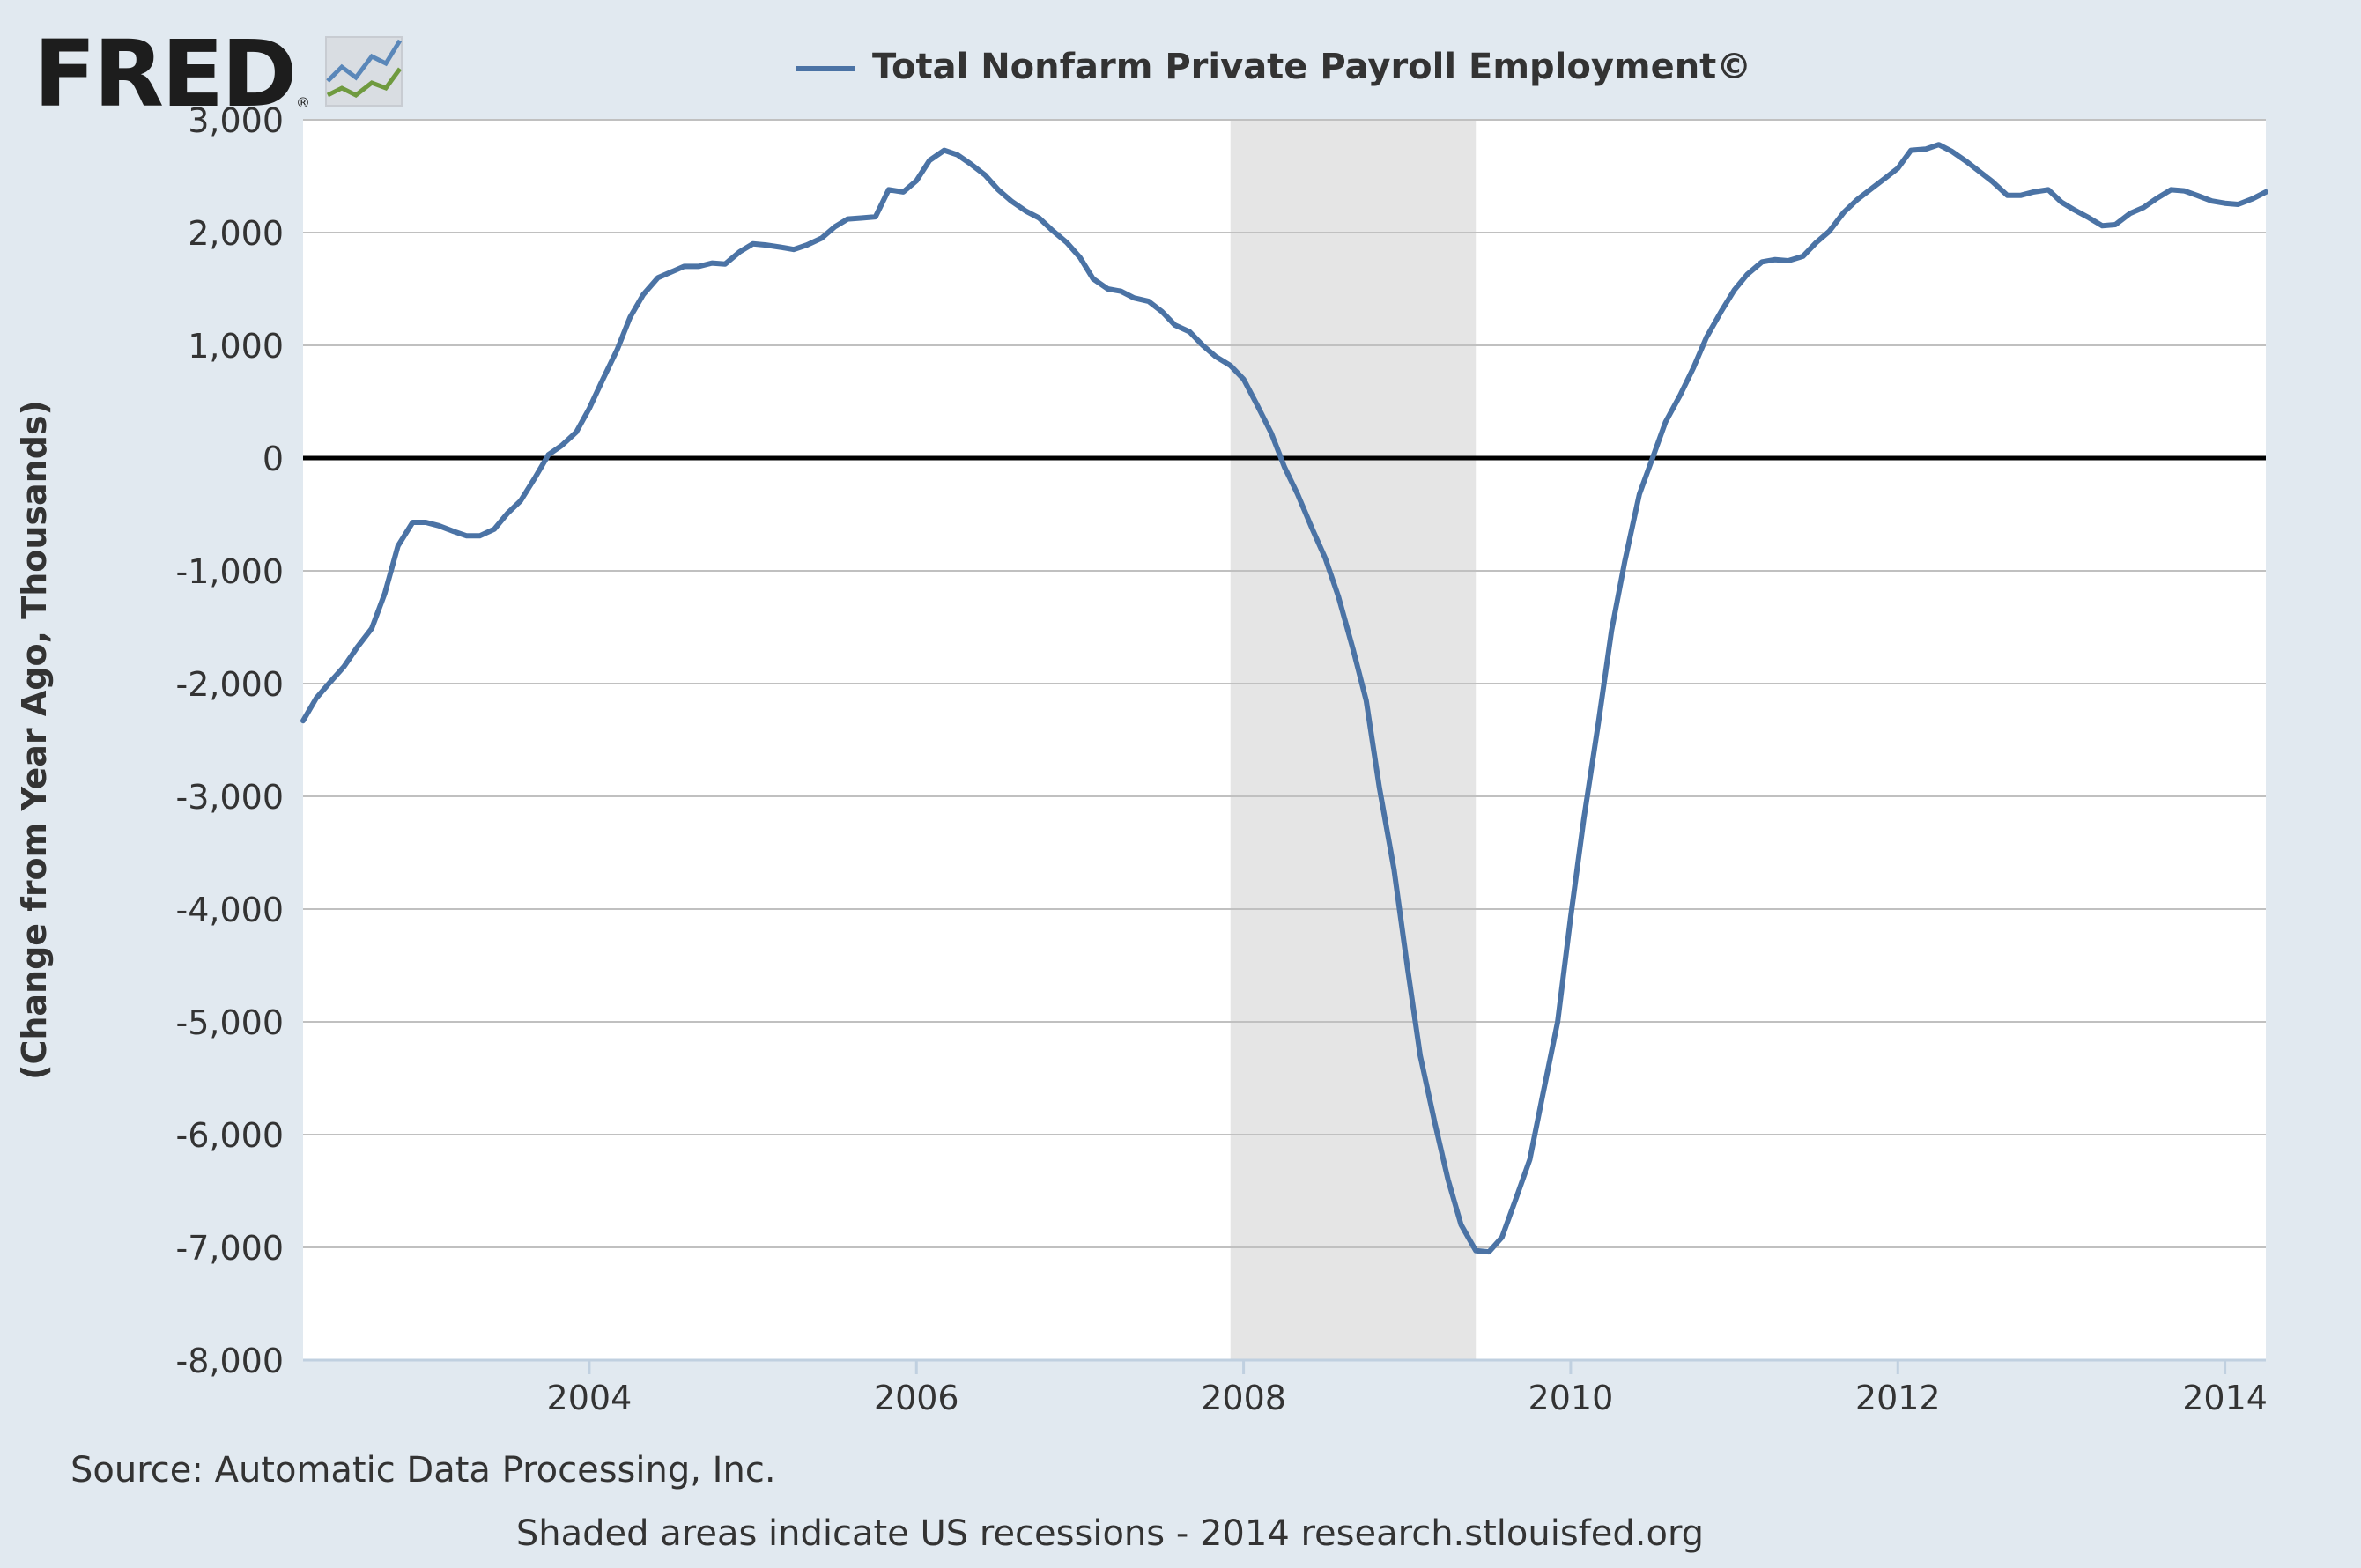  Describe the element at coordinates (230, 1135) in the screenshot. I see `y-tick-label: -6,000` at that location.